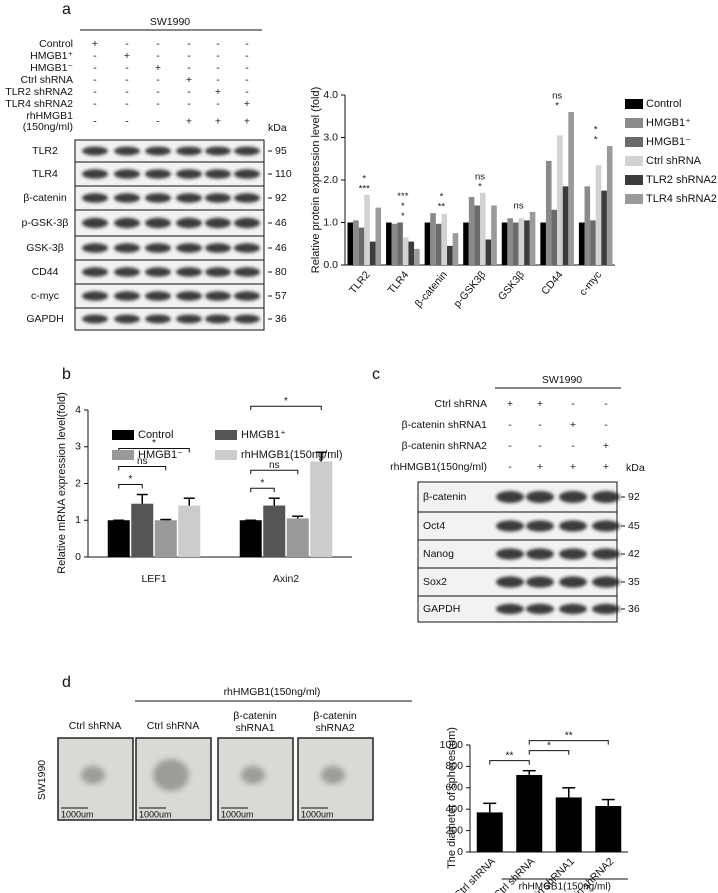 The height and width of the screenshot is (893, 718). Describe the element at coordinates (66, 682) in the screenshot. I see `panel-label: d` at that location.